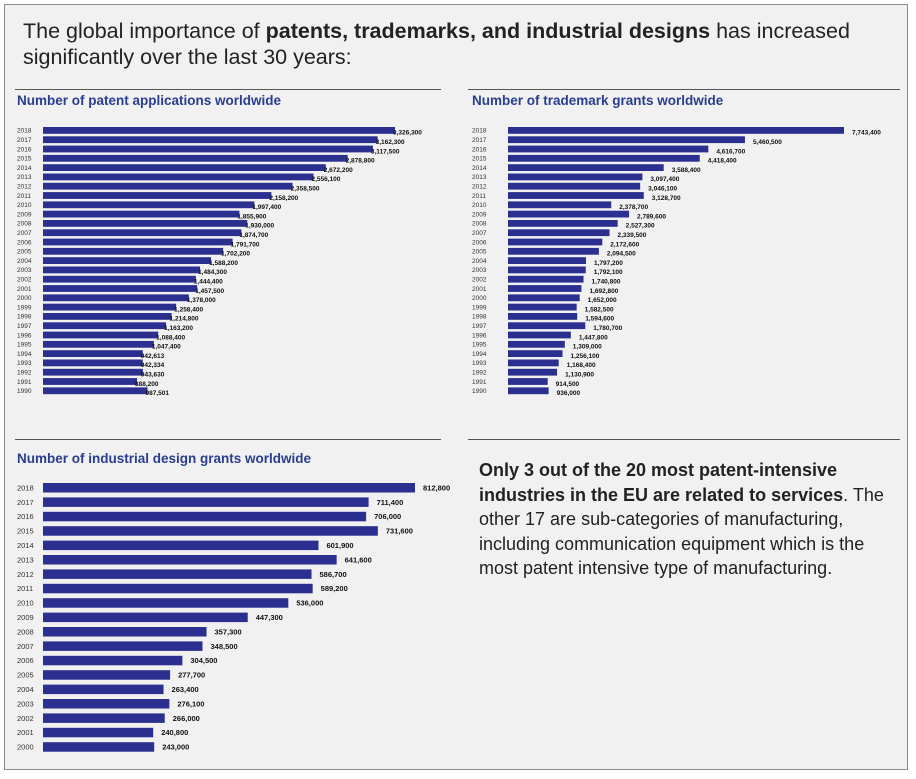 This screenshot has height=779, width=916. Describe the element at coordinates (568, 384) in the screenshot. I see `data-label: 914,500` at that location.